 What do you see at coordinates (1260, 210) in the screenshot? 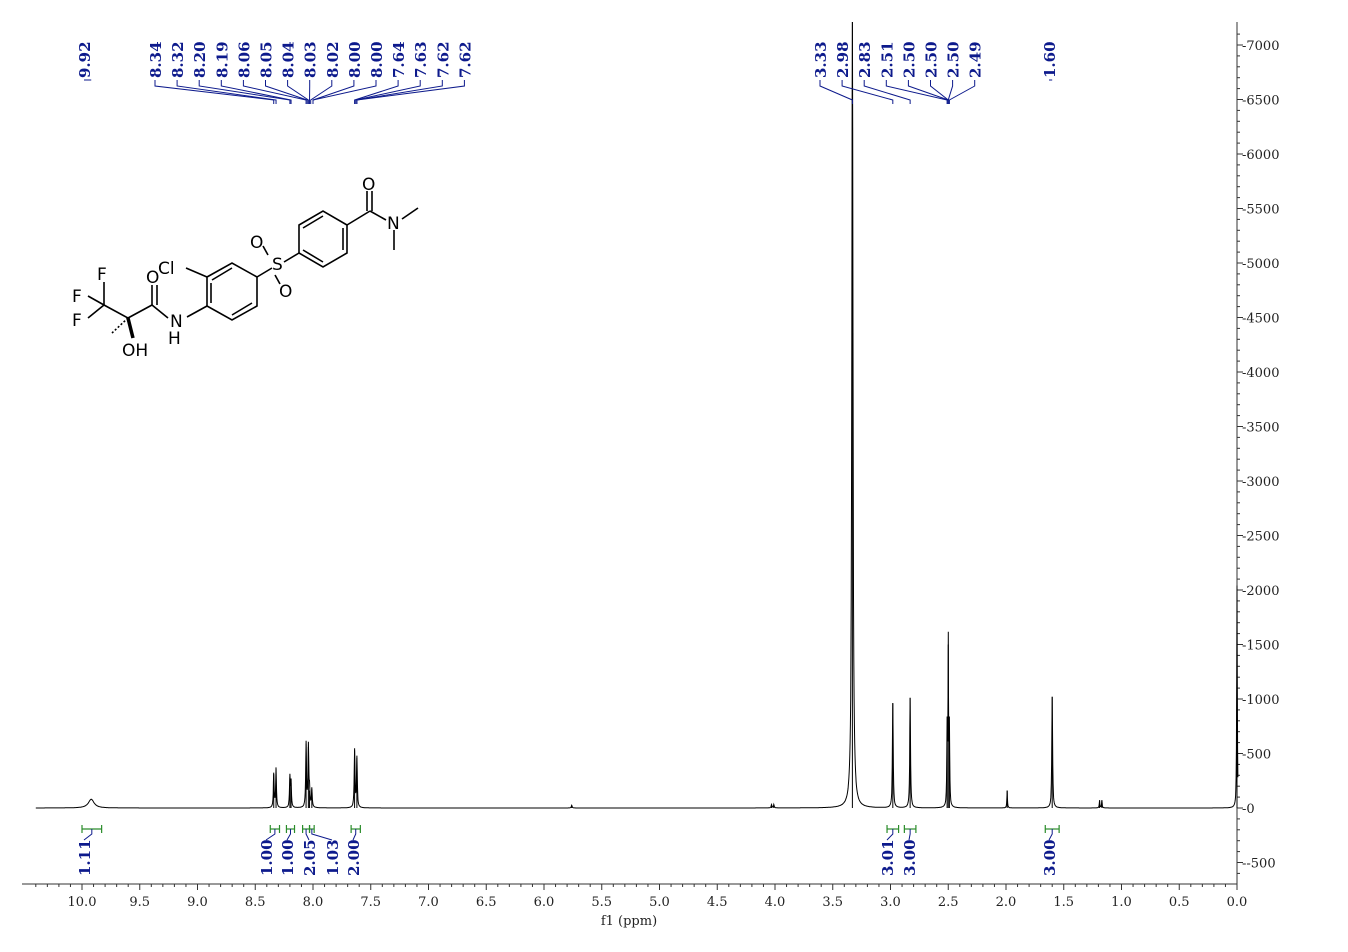
I see `y-tick-label: -5500` at bounding box center [1260, 210].